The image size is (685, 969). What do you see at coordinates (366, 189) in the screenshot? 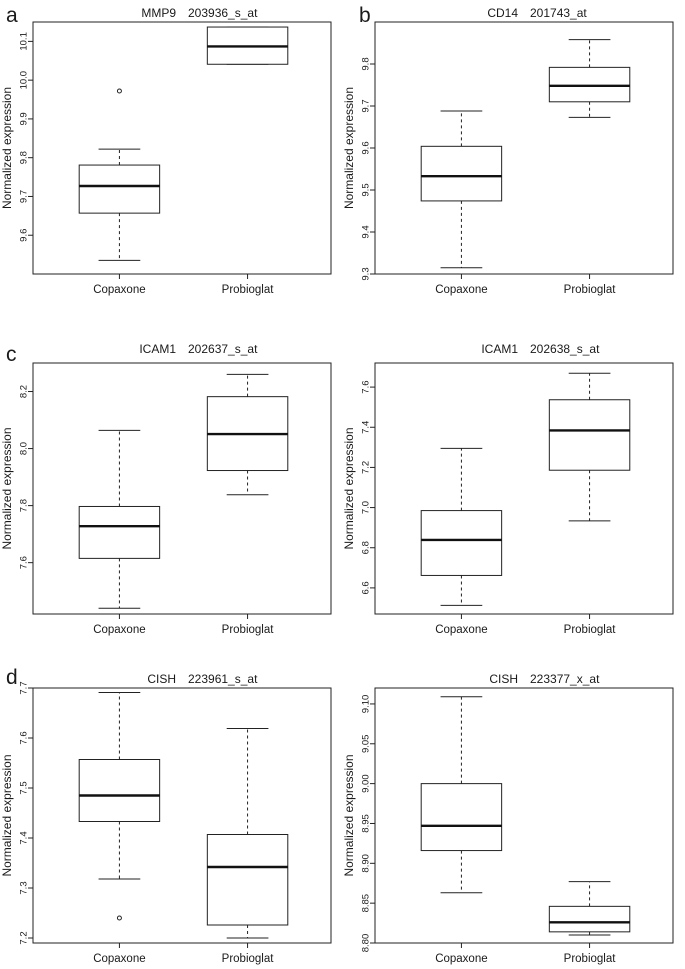
I see `y-tick-label: 9.5` at bounding box center [366, 189].